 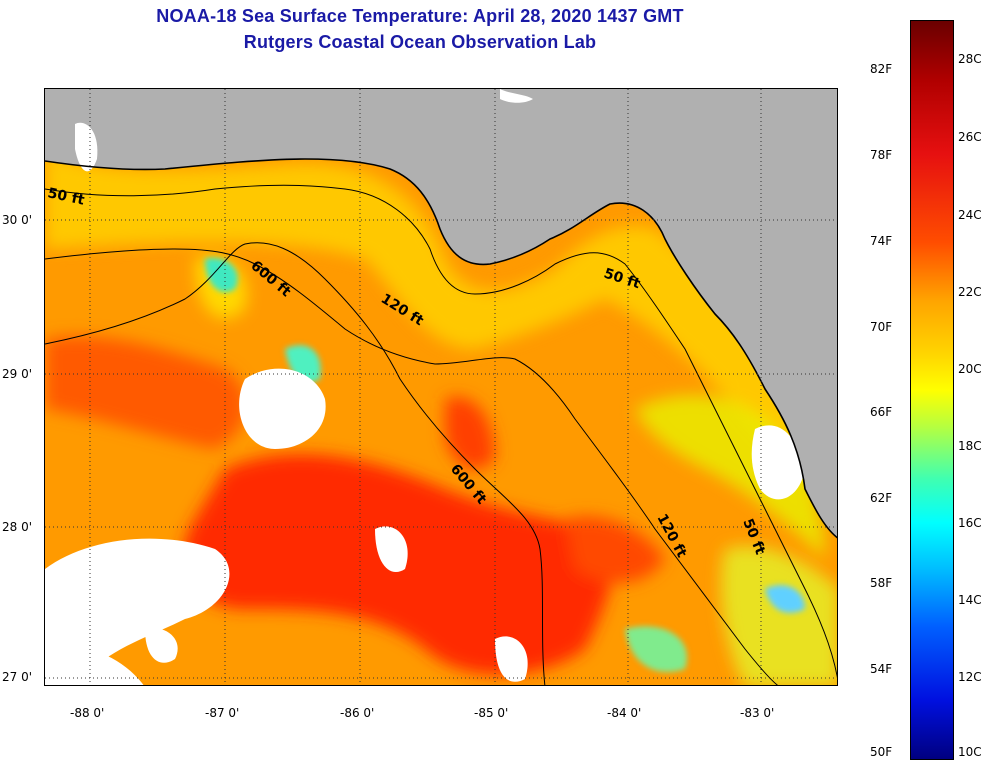 What do you see at coordinates (881, 498) in the screenshot?
I see `colorbar-label-62F: 62F` at bounding box center [881, 498].